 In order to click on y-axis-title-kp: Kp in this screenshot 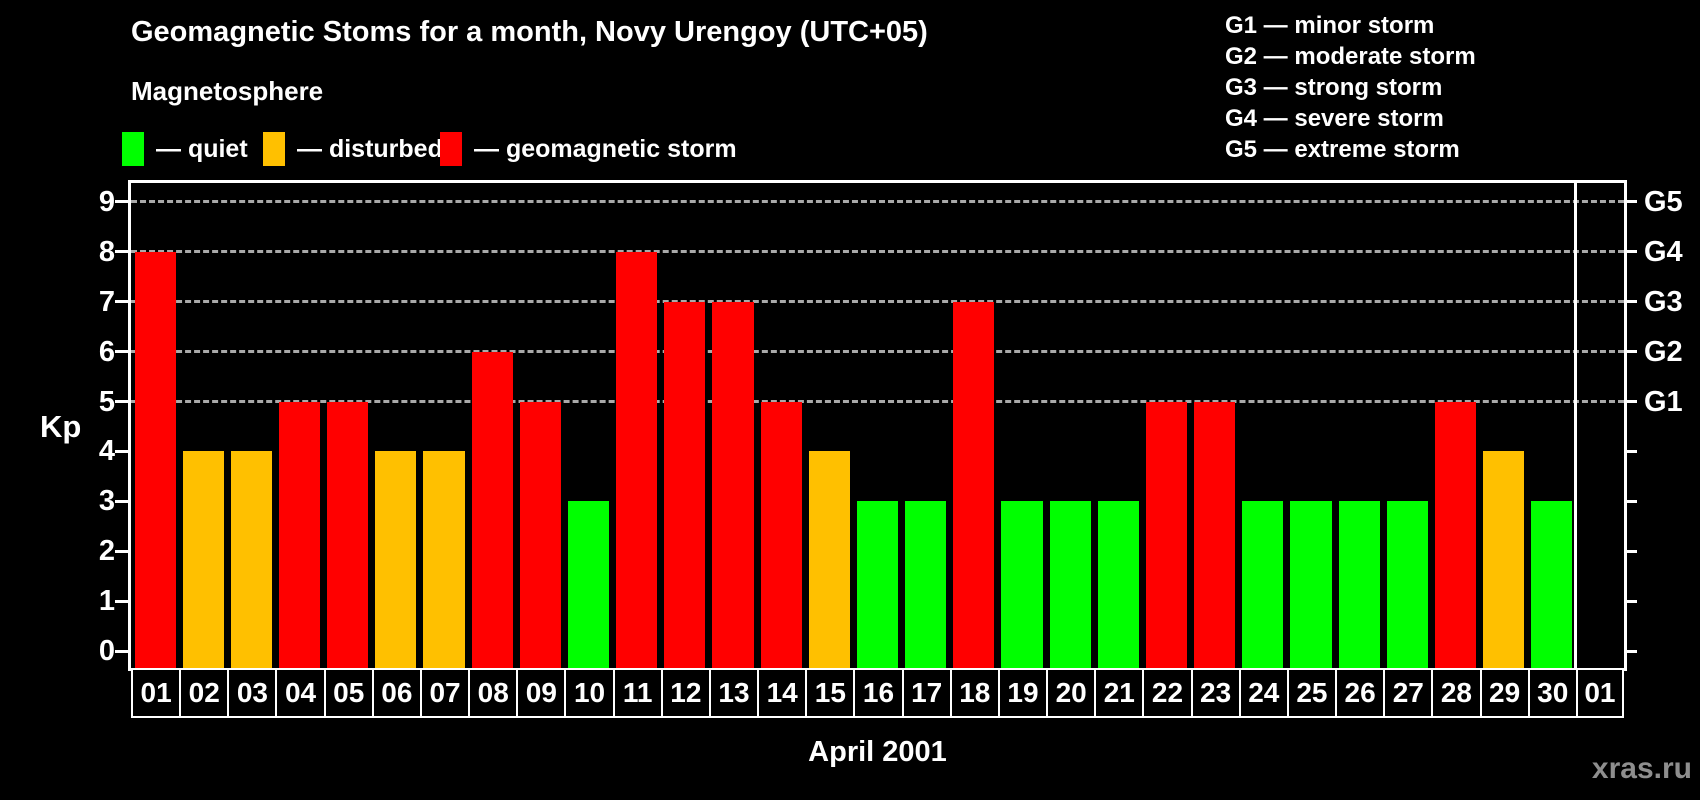, I will do `click(61, 426)`.